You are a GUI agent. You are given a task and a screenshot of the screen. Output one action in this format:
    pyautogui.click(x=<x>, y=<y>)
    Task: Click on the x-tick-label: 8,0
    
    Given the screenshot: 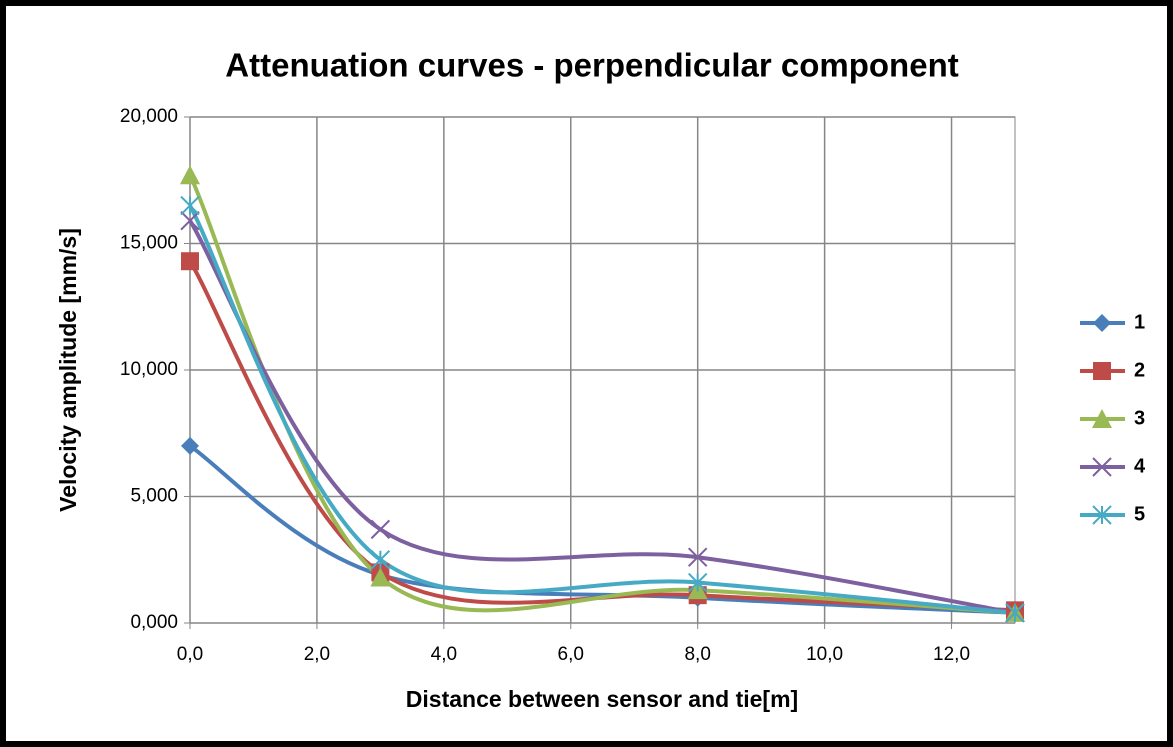 What is the action you would take?
    pyautogui.click(x=697, y=654)
    